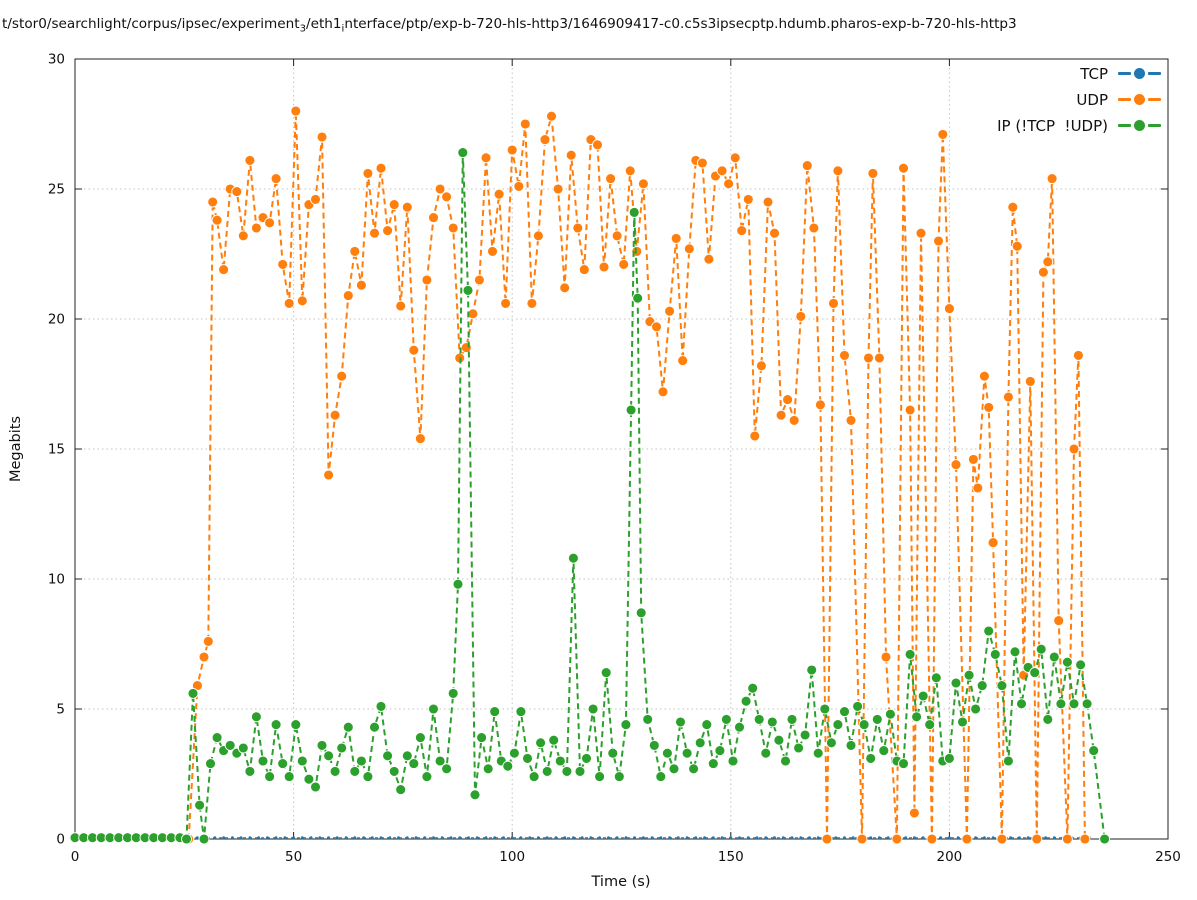 Image resolution: width=1197 pixels, height=900 pixels. What do you see at coordinates (1094, 73) in the screenshot?
I see `legend-label: TCP` at bounding box center [1094, 73].